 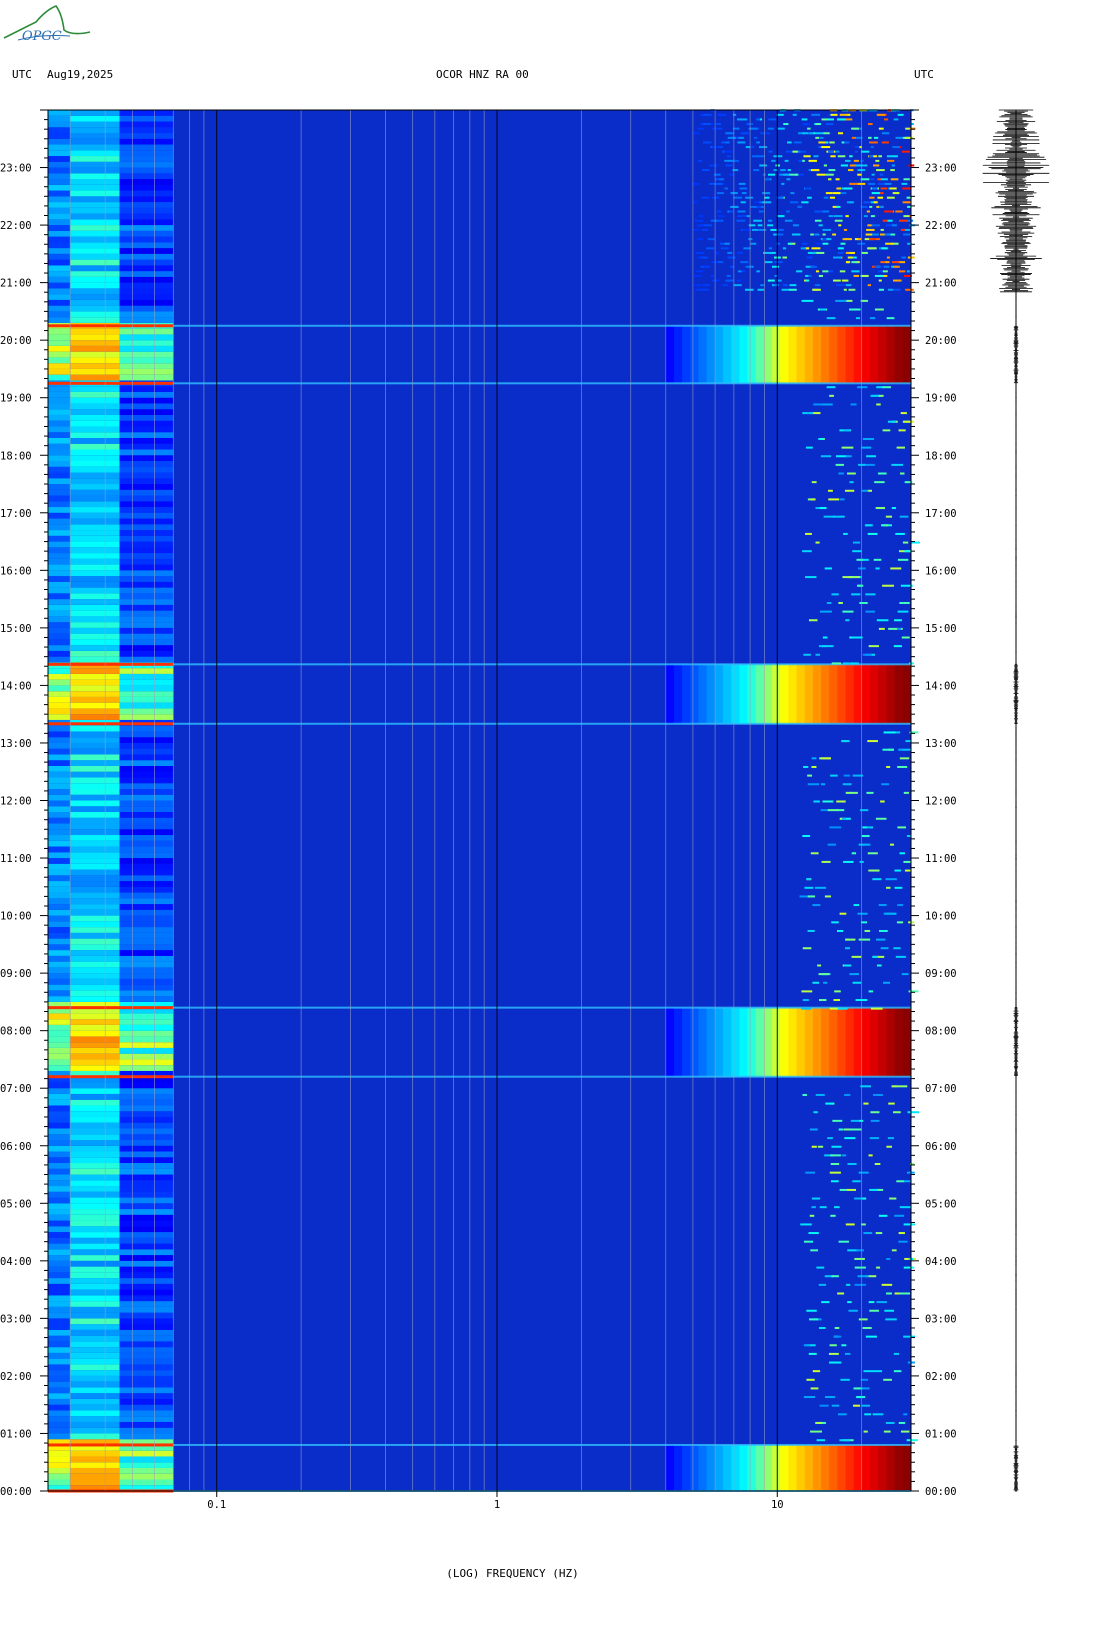 I want to click on y-tick-label-right: 16:00, so click(x=941, y=571).